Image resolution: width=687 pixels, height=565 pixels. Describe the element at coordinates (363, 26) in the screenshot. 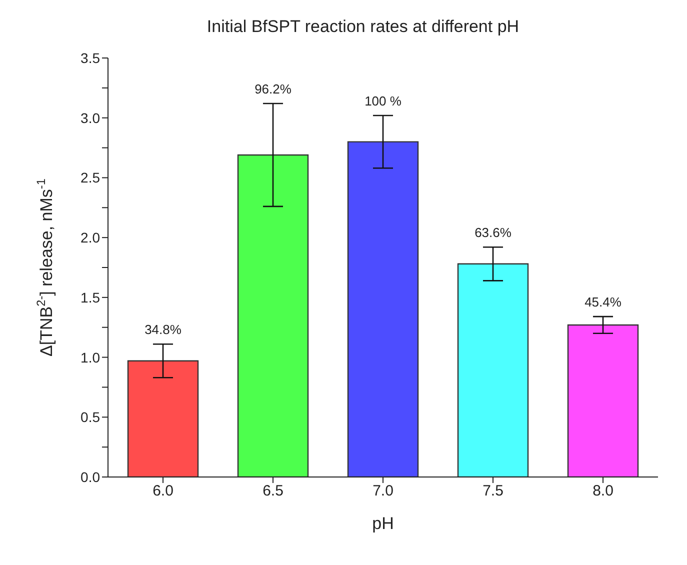

I see `chart-title: Initial BfSPT reaction rates at different pH` at that location.